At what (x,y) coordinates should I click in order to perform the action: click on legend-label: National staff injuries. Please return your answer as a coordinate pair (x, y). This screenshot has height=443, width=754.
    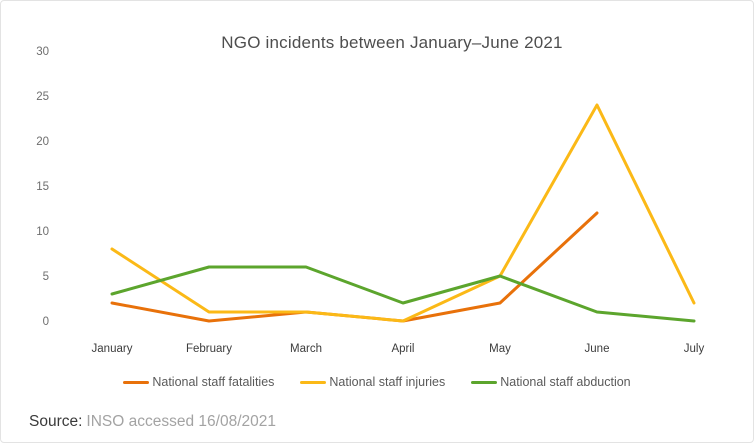
    Looking at the image, I should click on (387, 382).